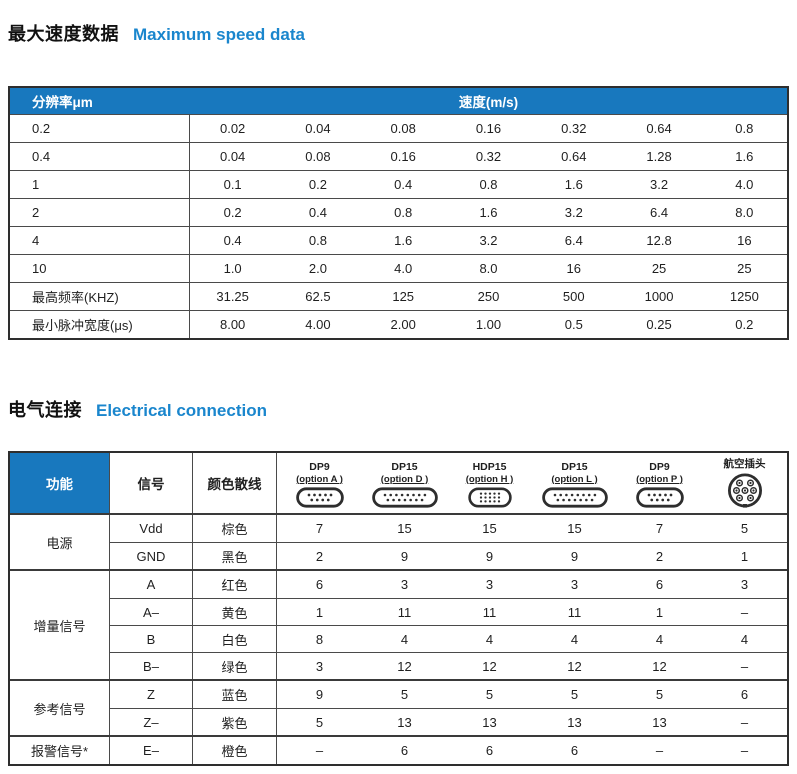 The image size is (797, 774). Describe the element at coordinates (151, 750) in the screenshot. I see `signal-cell: E–` at that location.